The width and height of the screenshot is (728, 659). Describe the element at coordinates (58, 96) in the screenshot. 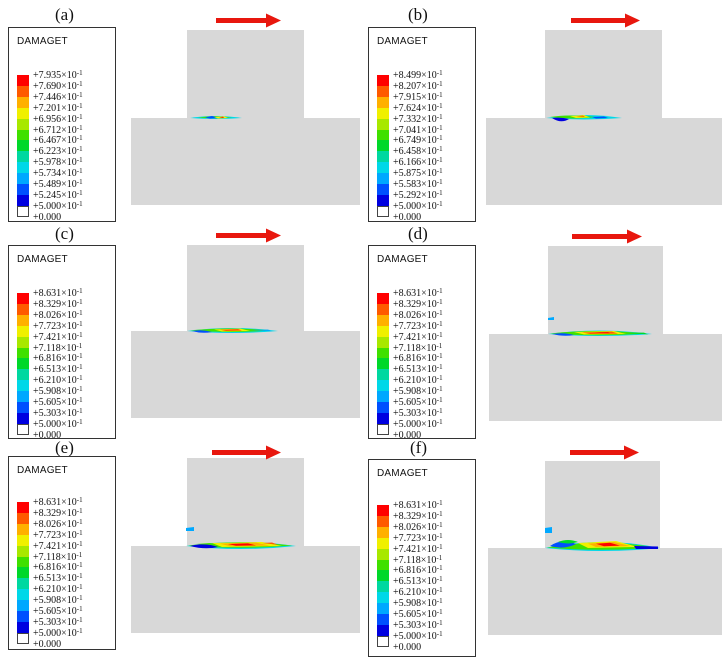

I see `legend-value: +7.446×10-1` at that location.